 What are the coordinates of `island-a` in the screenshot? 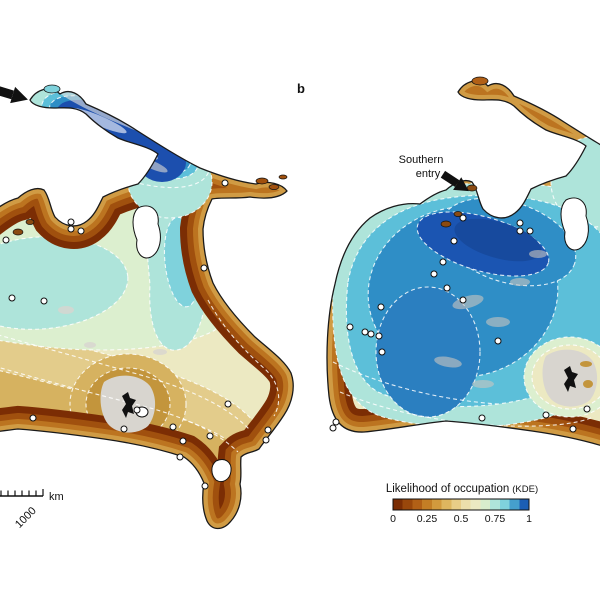 It's located at (52, 89).